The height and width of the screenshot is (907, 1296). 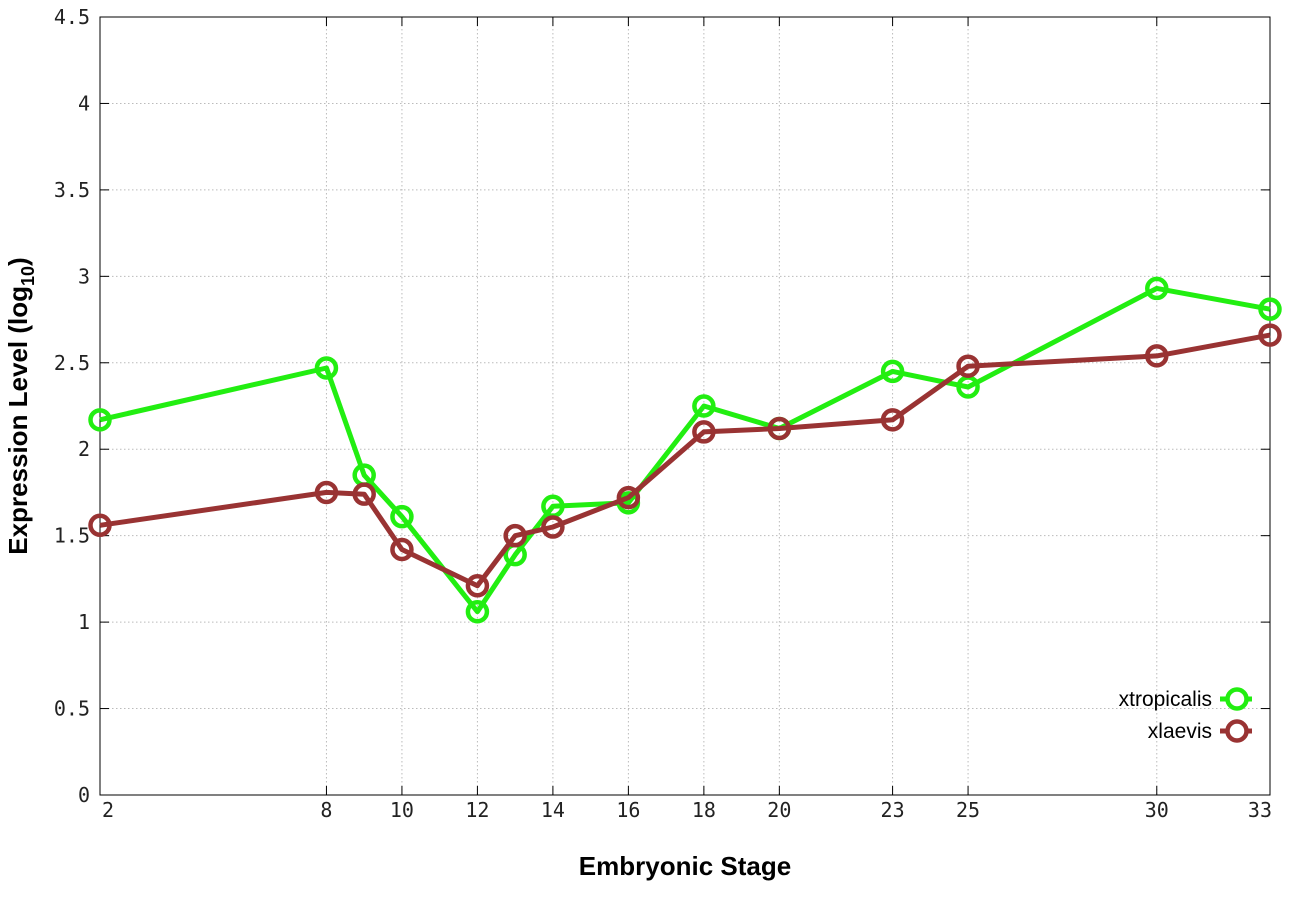 What do you see at coordinates (1185, 715) in the screenshot?
I see `legend: xtropicalis xlaevis` at bounding box center [1185, 715].